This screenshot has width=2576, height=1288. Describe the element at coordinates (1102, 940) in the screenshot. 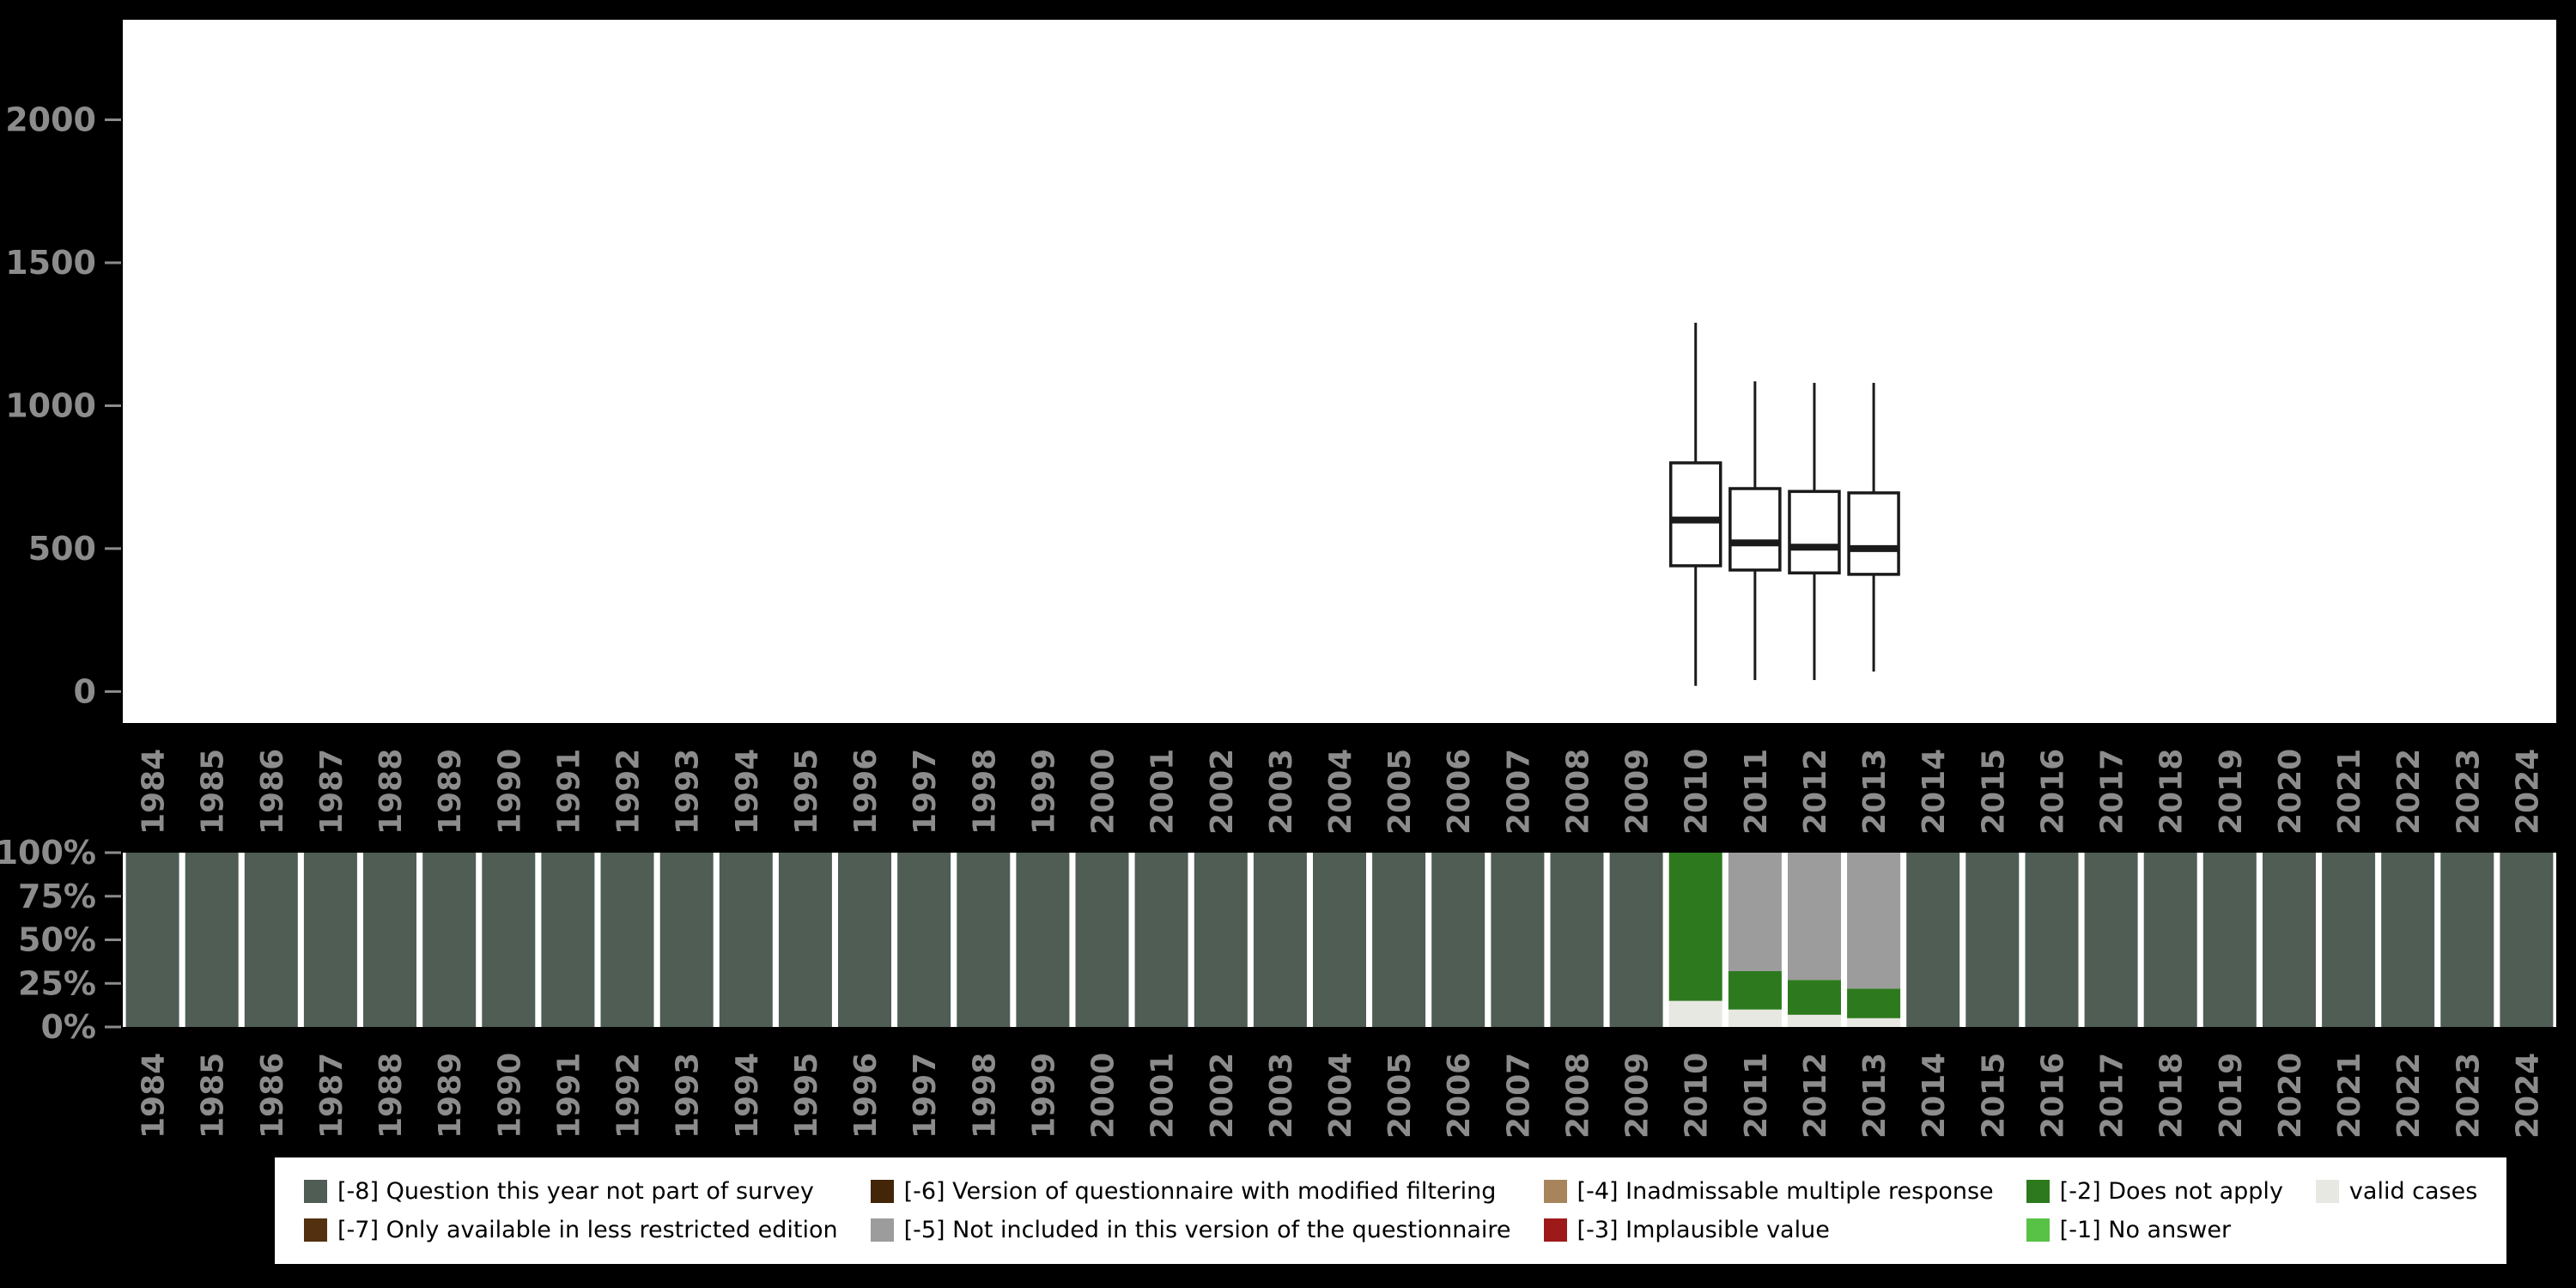

I see `bar-segment-2000--8` at that location.